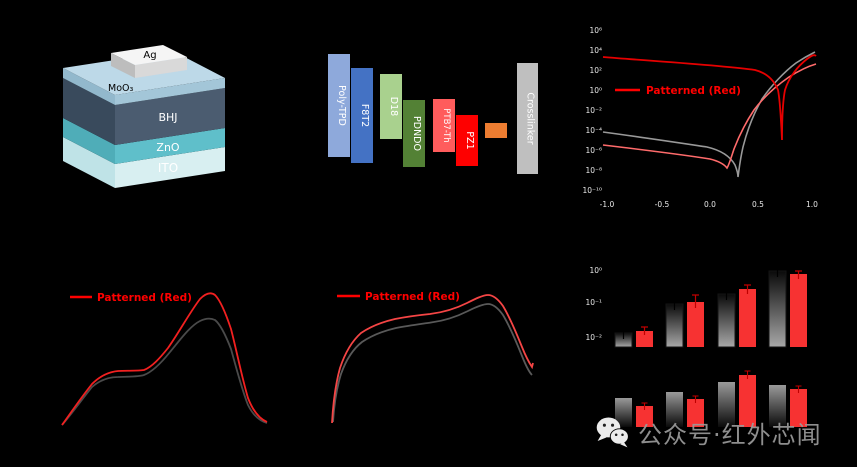  What do you see at coordinates (168, 147) in the screenshot?
I see `zno-label: ZnO` at bounding box center [168, 147].